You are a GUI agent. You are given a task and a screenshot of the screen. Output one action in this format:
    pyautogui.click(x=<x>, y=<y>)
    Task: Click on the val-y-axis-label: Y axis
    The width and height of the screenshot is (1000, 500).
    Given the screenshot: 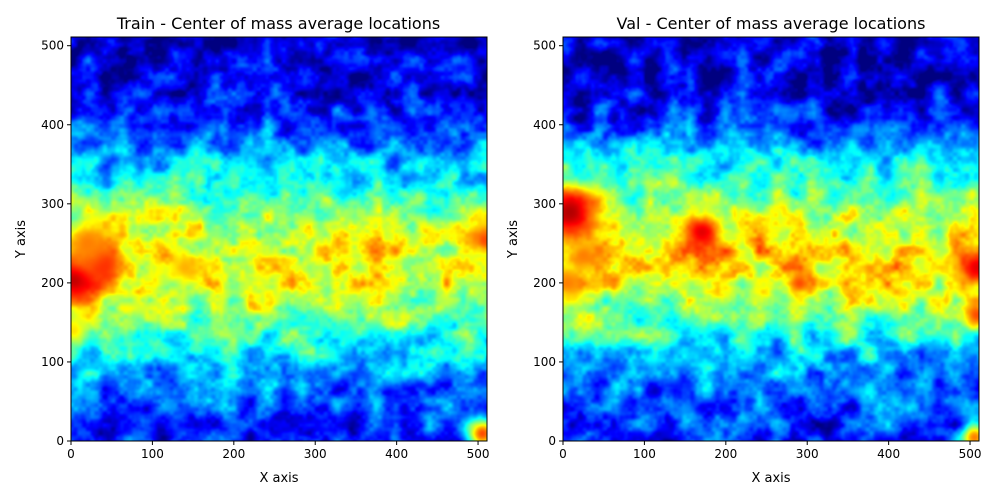 What is the action you would take?
    pyautogui.click(x=513, y=239)
    